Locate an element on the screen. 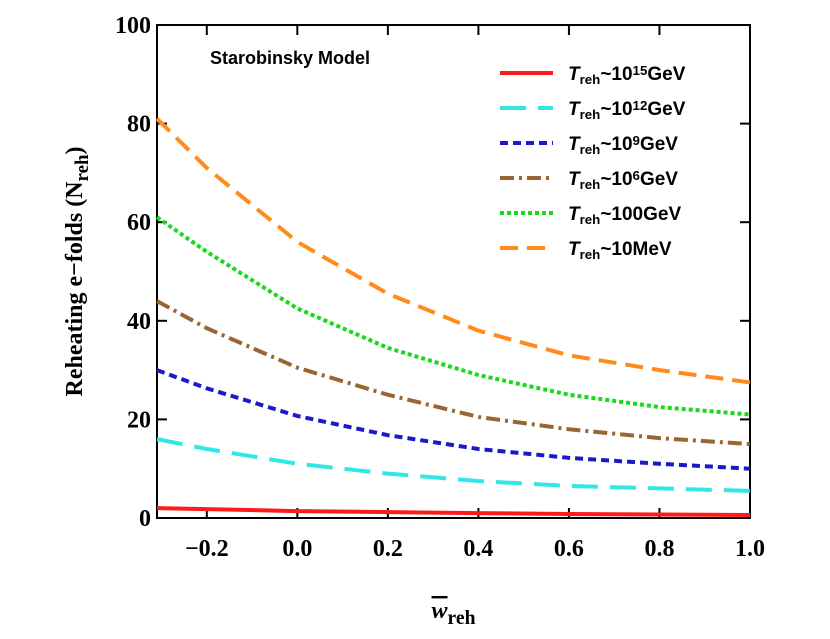 Image resolution: width=830 pixels, height=639 pixels. y-axis-label: Reheating e−folds (Nreh) is located at coordinates (77, 272).